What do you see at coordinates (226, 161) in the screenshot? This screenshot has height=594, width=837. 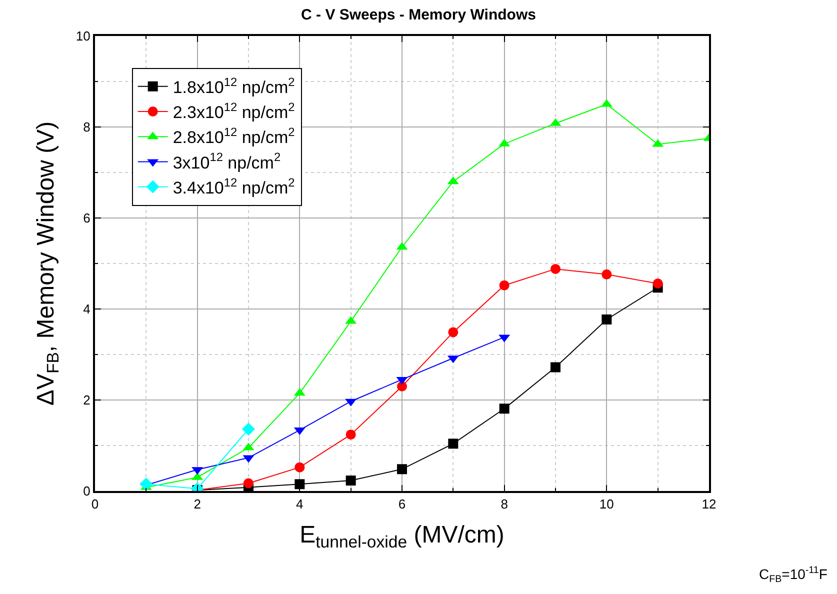 I see `legend-label: 3x10$^{12}$ np/cm$^{2}$` at bounding box center [226, 161].